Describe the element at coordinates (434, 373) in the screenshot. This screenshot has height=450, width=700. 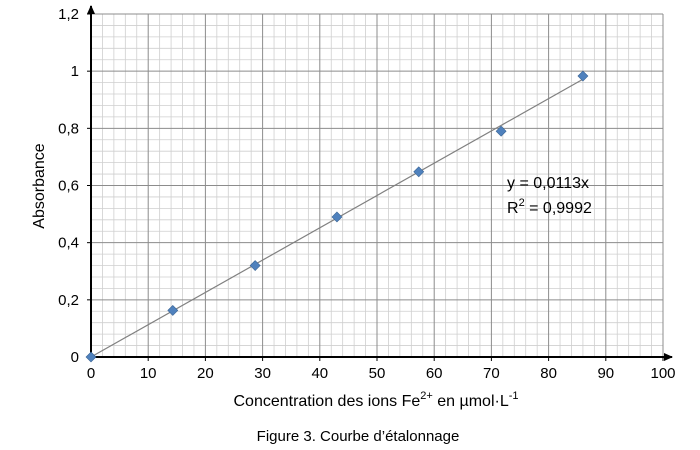
I see `x-tick-label: 60` at that location.